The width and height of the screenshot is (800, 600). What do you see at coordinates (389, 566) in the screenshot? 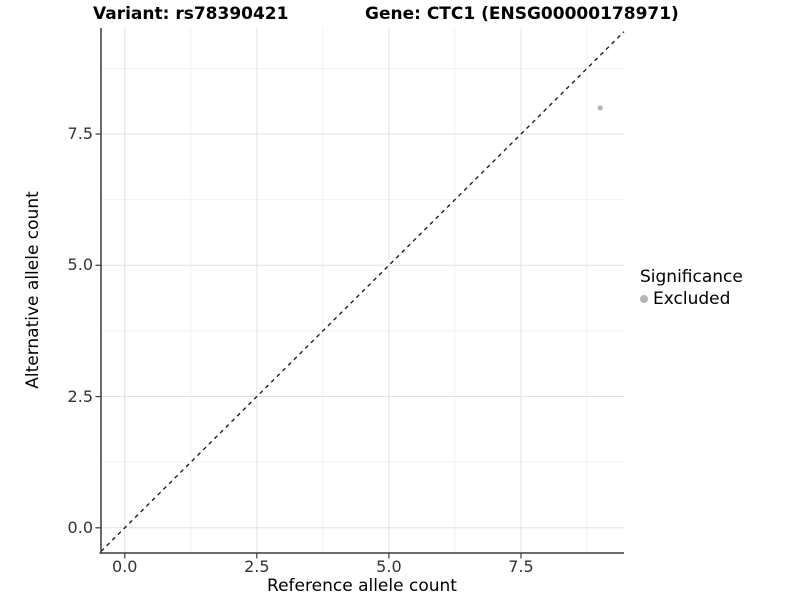
I see `x-tick-label: 5.0` at bounding box center [389, 566].